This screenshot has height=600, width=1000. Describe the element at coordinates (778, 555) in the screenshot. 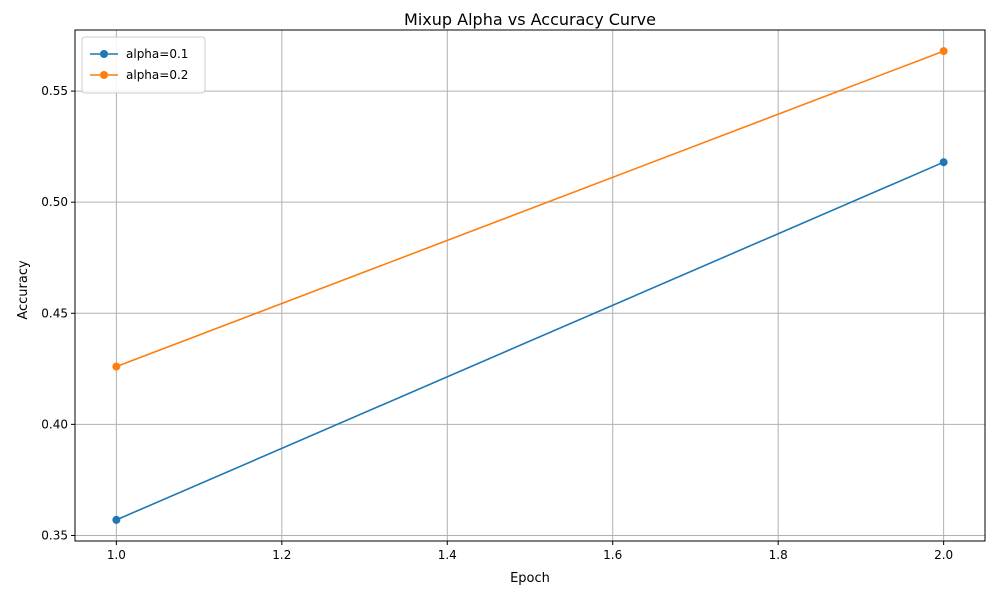

I see `x-tick-label: 1.8` at that location.